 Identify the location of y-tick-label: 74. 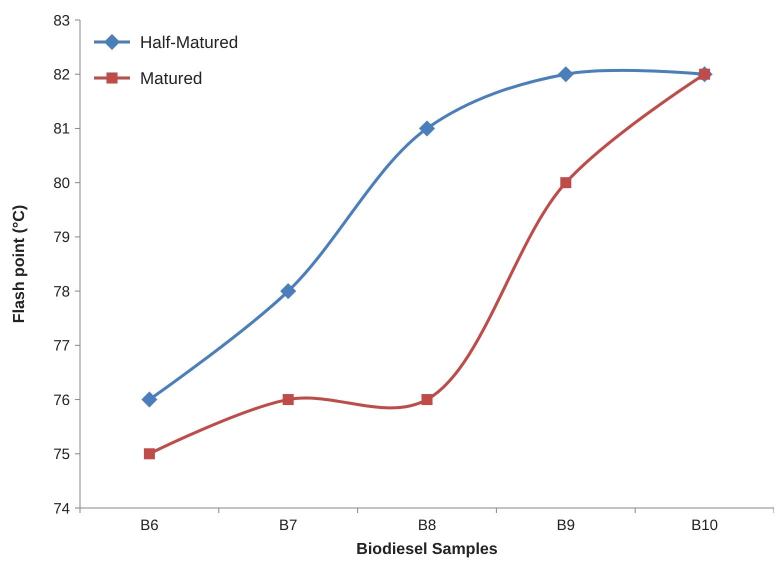
(61, 509).